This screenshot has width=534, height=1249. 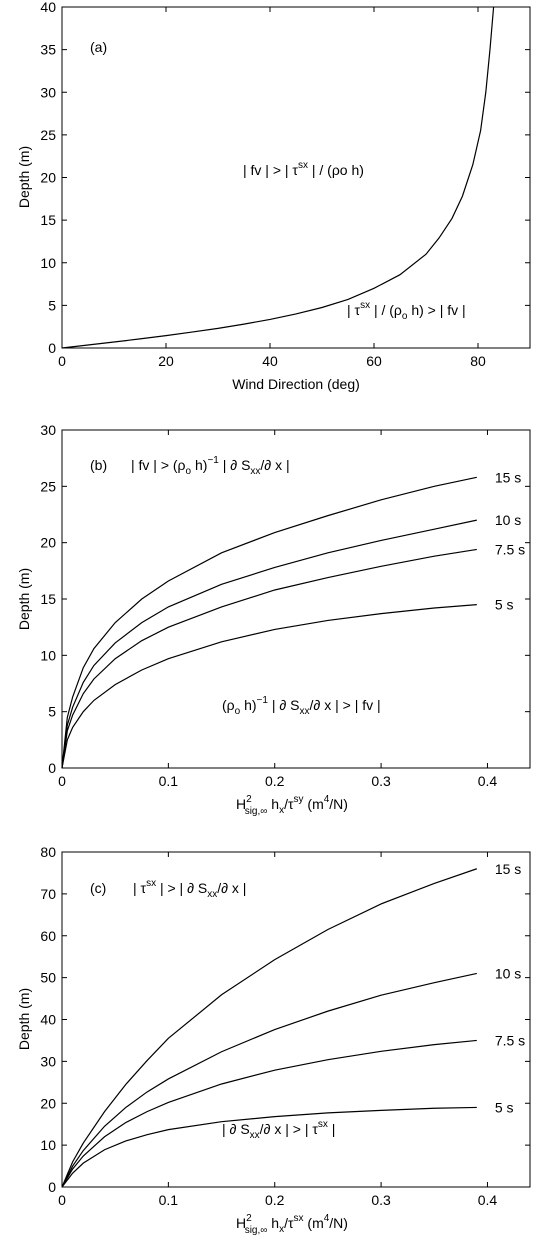 What do you see at coordinates (303, 169) in the screenshot?
I see `region-label-upper: | fv | > | τsx | / (ρo h)` at bounding box center [303, 169].